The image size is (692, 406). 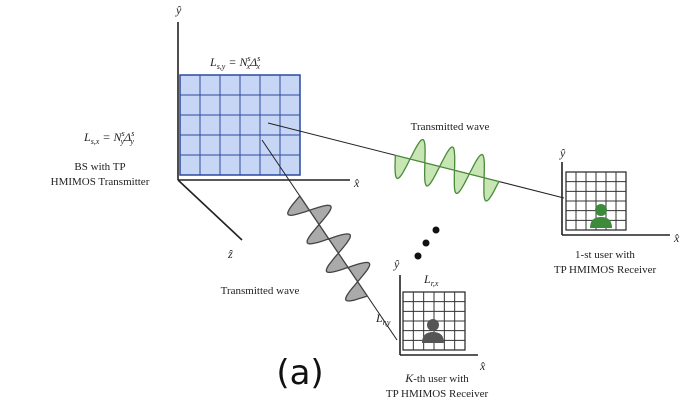 What do you see at coordinates (383, 319) in the screenshot?
I see `height-label: Lr,y` at bounding box center [383, 319].